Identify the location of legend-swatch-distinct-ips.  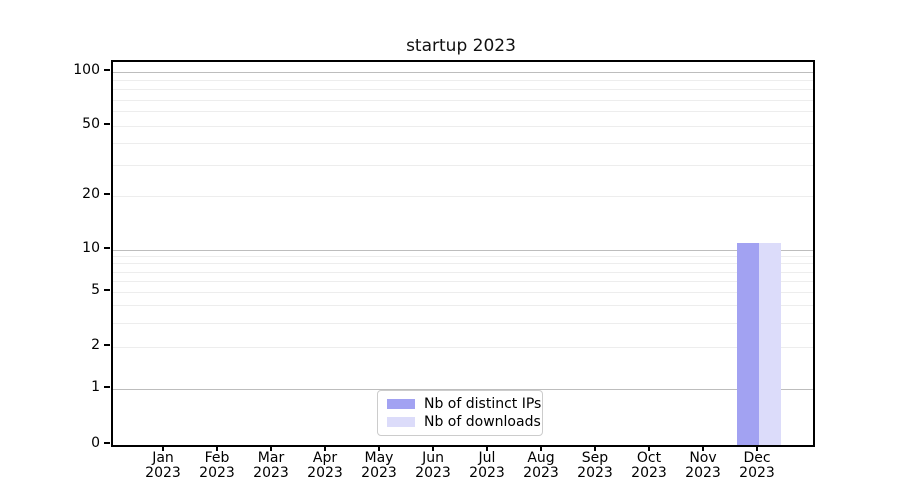
(401, 404).